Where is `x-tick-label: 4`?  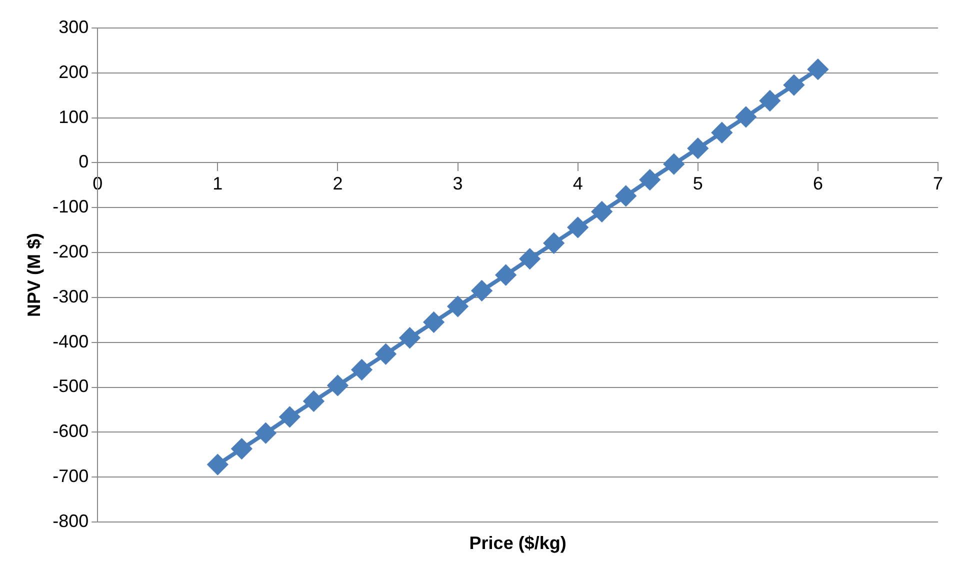 x-tick-label: 4 is located at coordinates (577, 183).